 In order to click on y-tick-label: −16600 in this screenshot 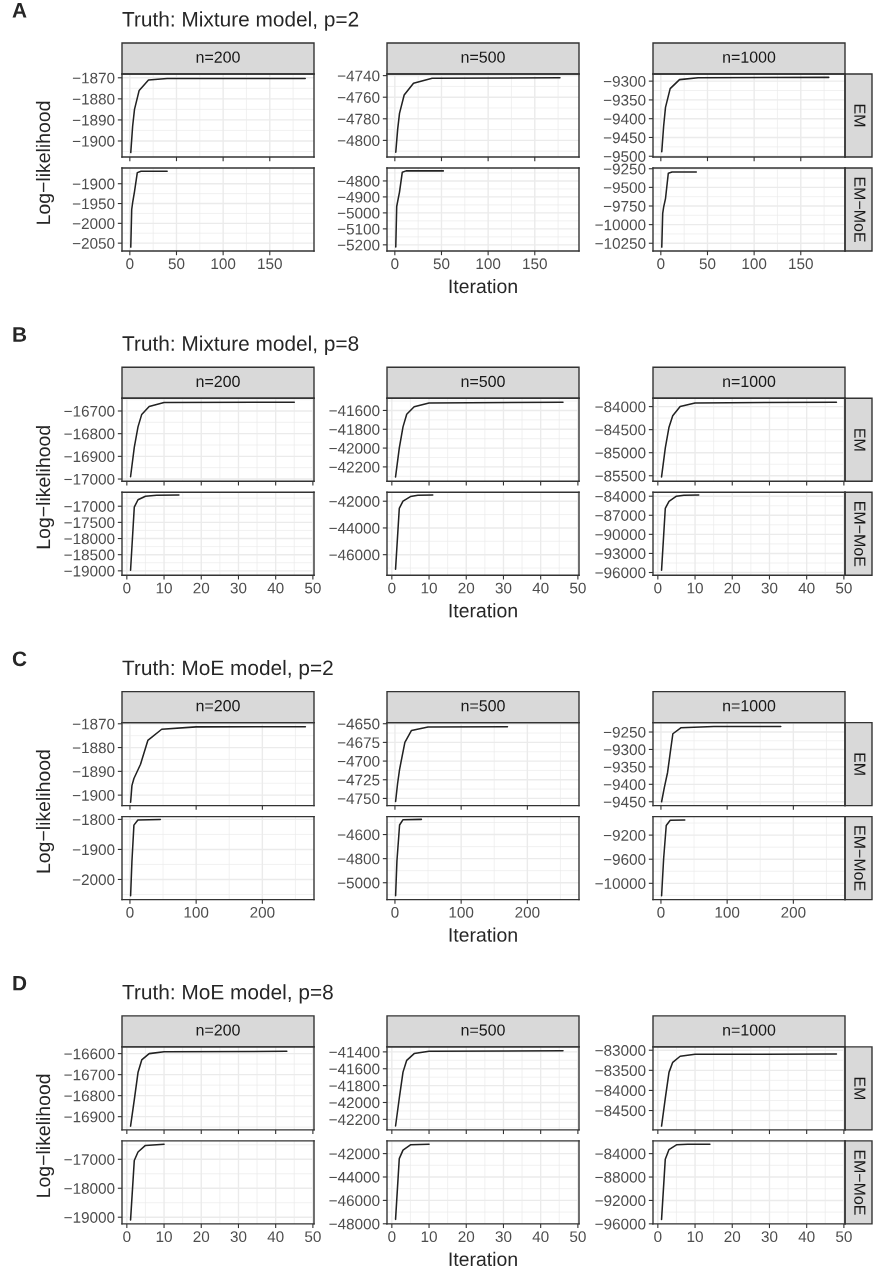, I will do `click(89, 1054)`.